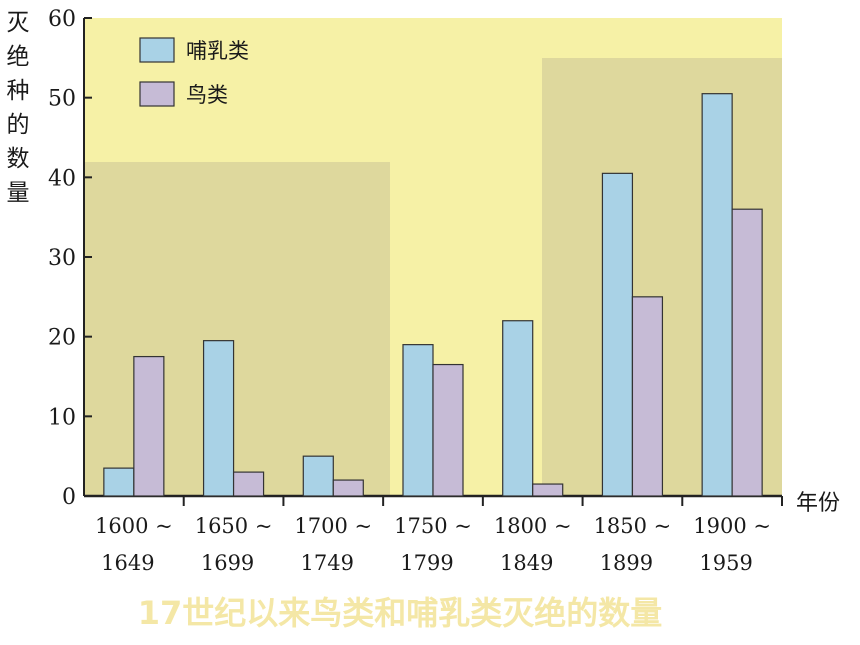 The height and width of the screenshot is (645, 860). Describe the element at coordinates (18, 125) in the screenshot. I see `y-axis-label-char: 的` at that location.